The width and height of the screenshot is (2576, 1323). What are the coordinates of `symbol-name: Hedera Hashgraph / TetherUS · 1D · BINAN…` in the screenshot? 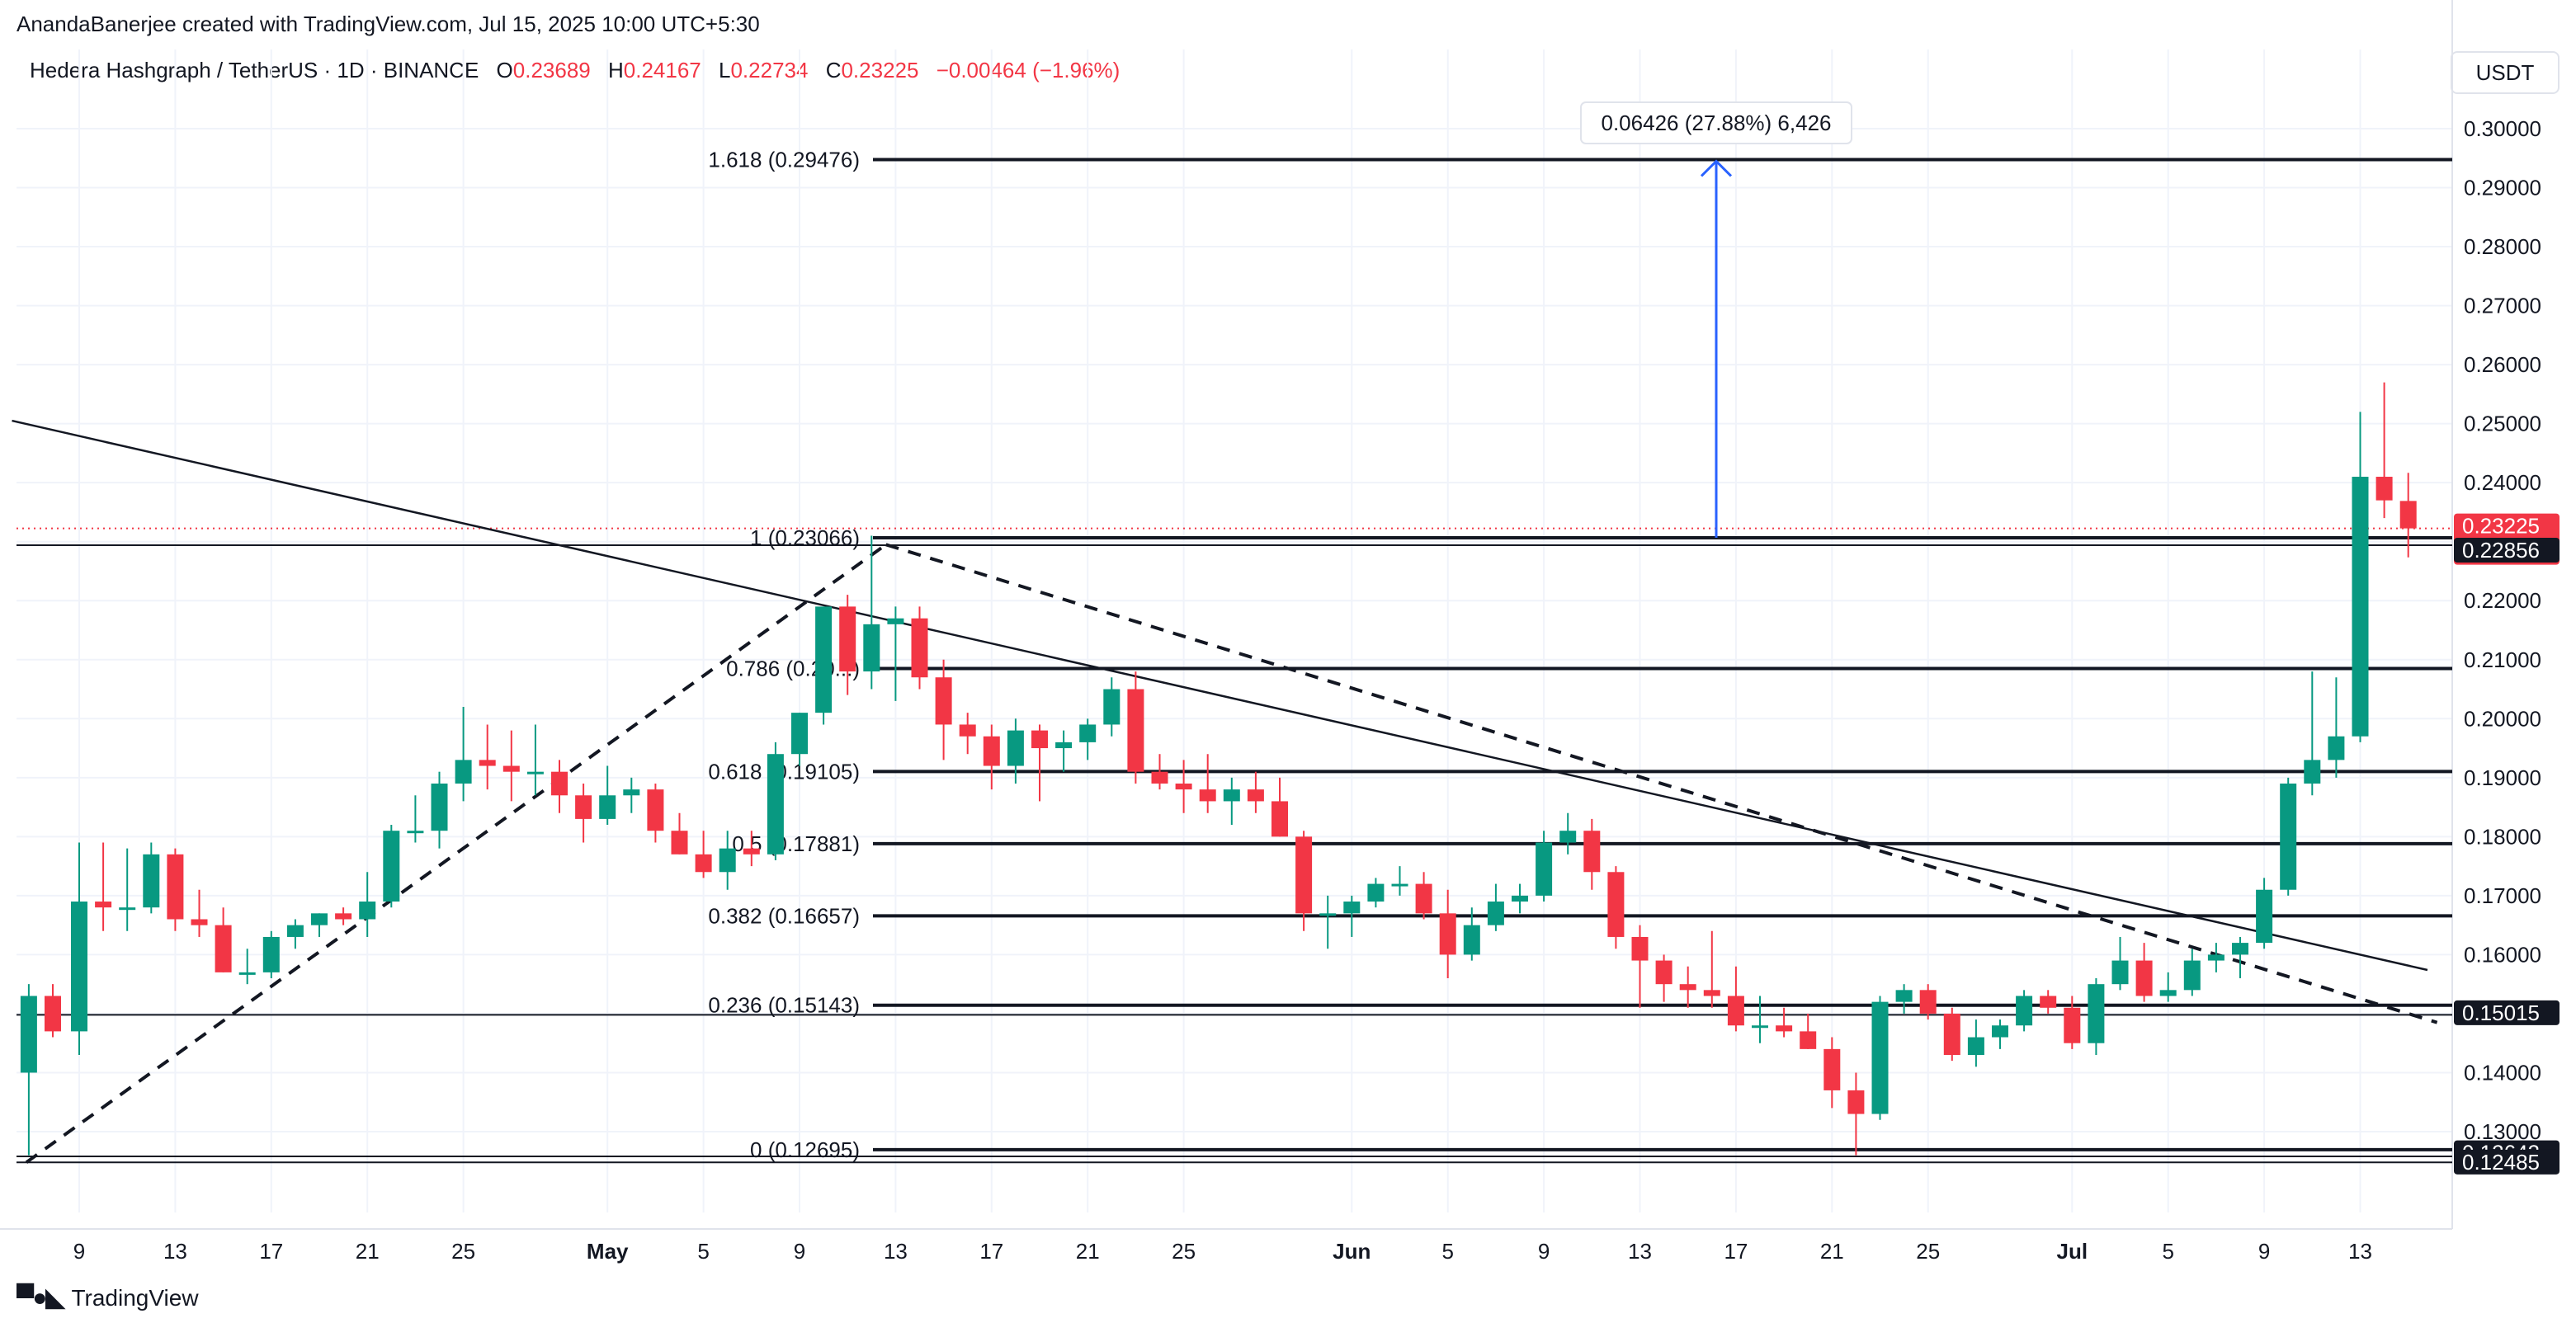 It's located at (254, 70).